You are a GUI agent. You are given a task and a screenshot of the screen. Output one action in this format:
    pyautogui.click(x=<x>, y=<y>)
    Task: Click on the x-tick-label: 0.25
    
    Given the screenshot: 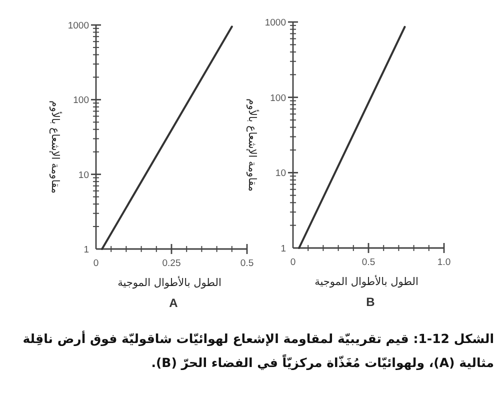 What is the action you would take?
    pyautogui.click(x=171, y=263)
    